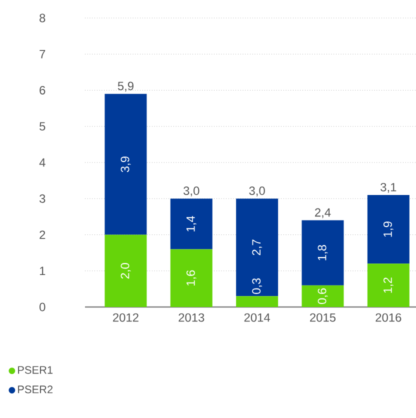 This screenshot has width=416, height=418. I want to click on legend-label: PSER1, so click(35, 370).